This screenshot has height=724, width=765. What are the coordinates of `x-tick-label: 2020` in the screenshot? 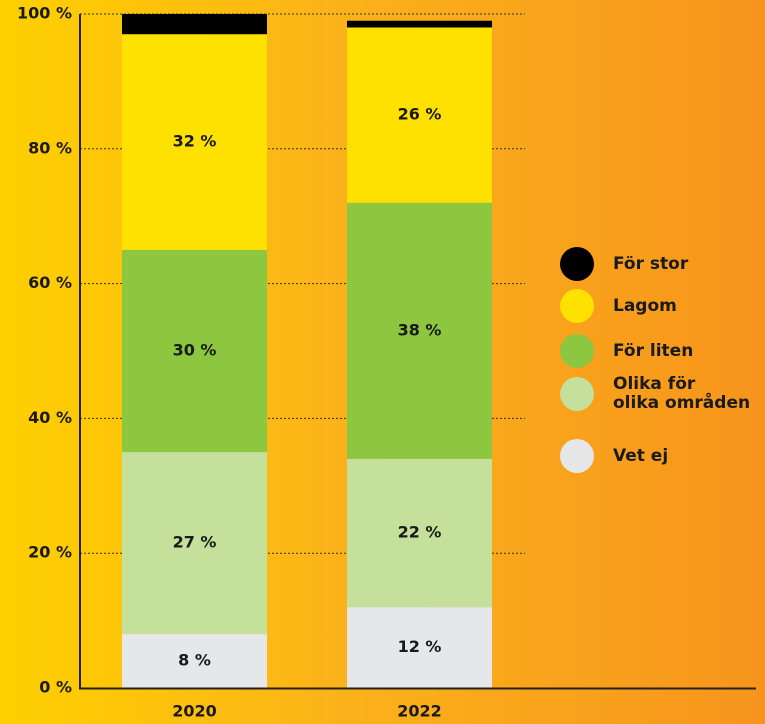 It's located at (194, 711).